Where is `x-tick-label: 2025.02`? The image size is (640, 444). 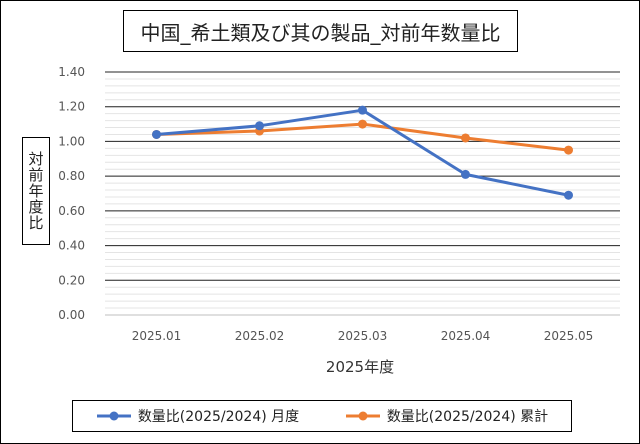
x-tick-label: 2025.02 is located at coordinates (260, 336).